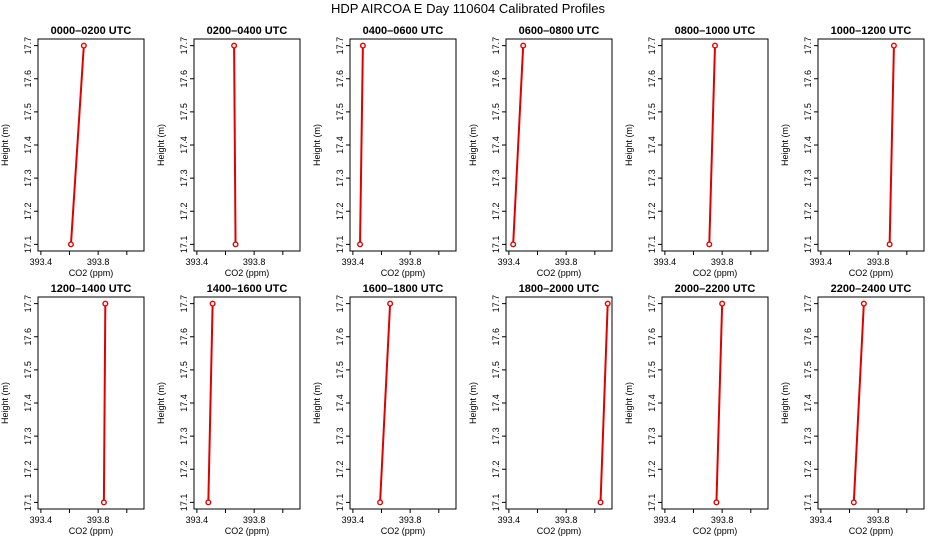  I want to click on panel-title: 0000–0200 UTC, so click(91, 31).